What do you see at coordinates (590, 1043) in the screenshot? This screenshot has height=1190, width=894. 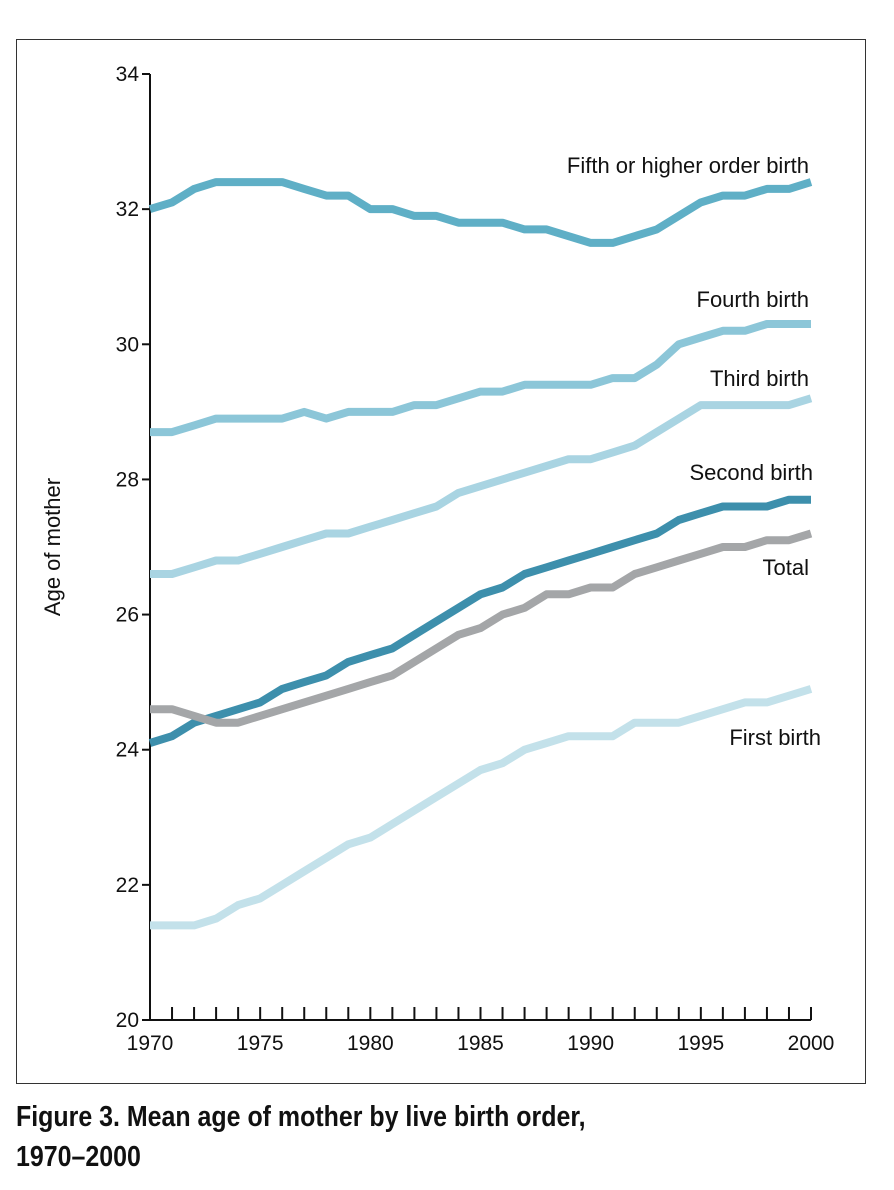 I see `x-tick-label: 1990` at bounding box center [590, 1043].